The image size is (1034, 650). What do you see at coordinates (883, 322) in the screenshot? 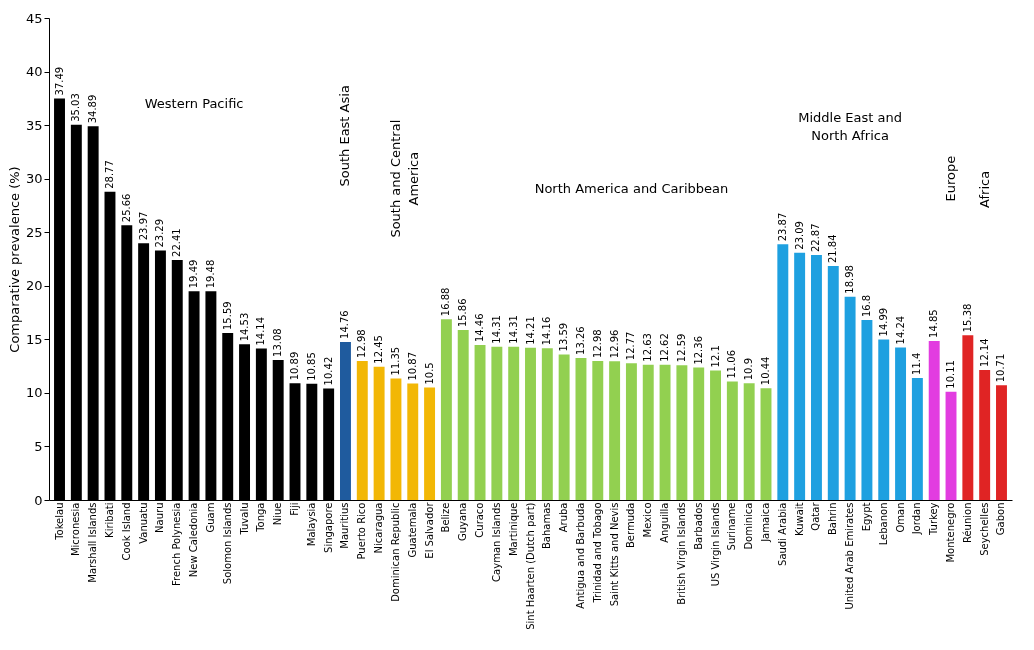
I see `data-label: 14.99` at bounding box center [883, 322].